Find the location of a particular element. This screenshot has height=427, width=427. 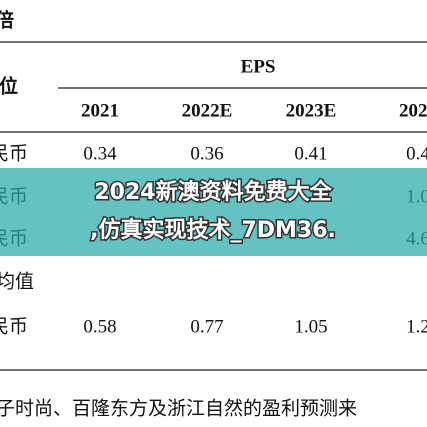

banner-line: ,仿真实现技术_7DM36. is located at coordinates (213, 230).